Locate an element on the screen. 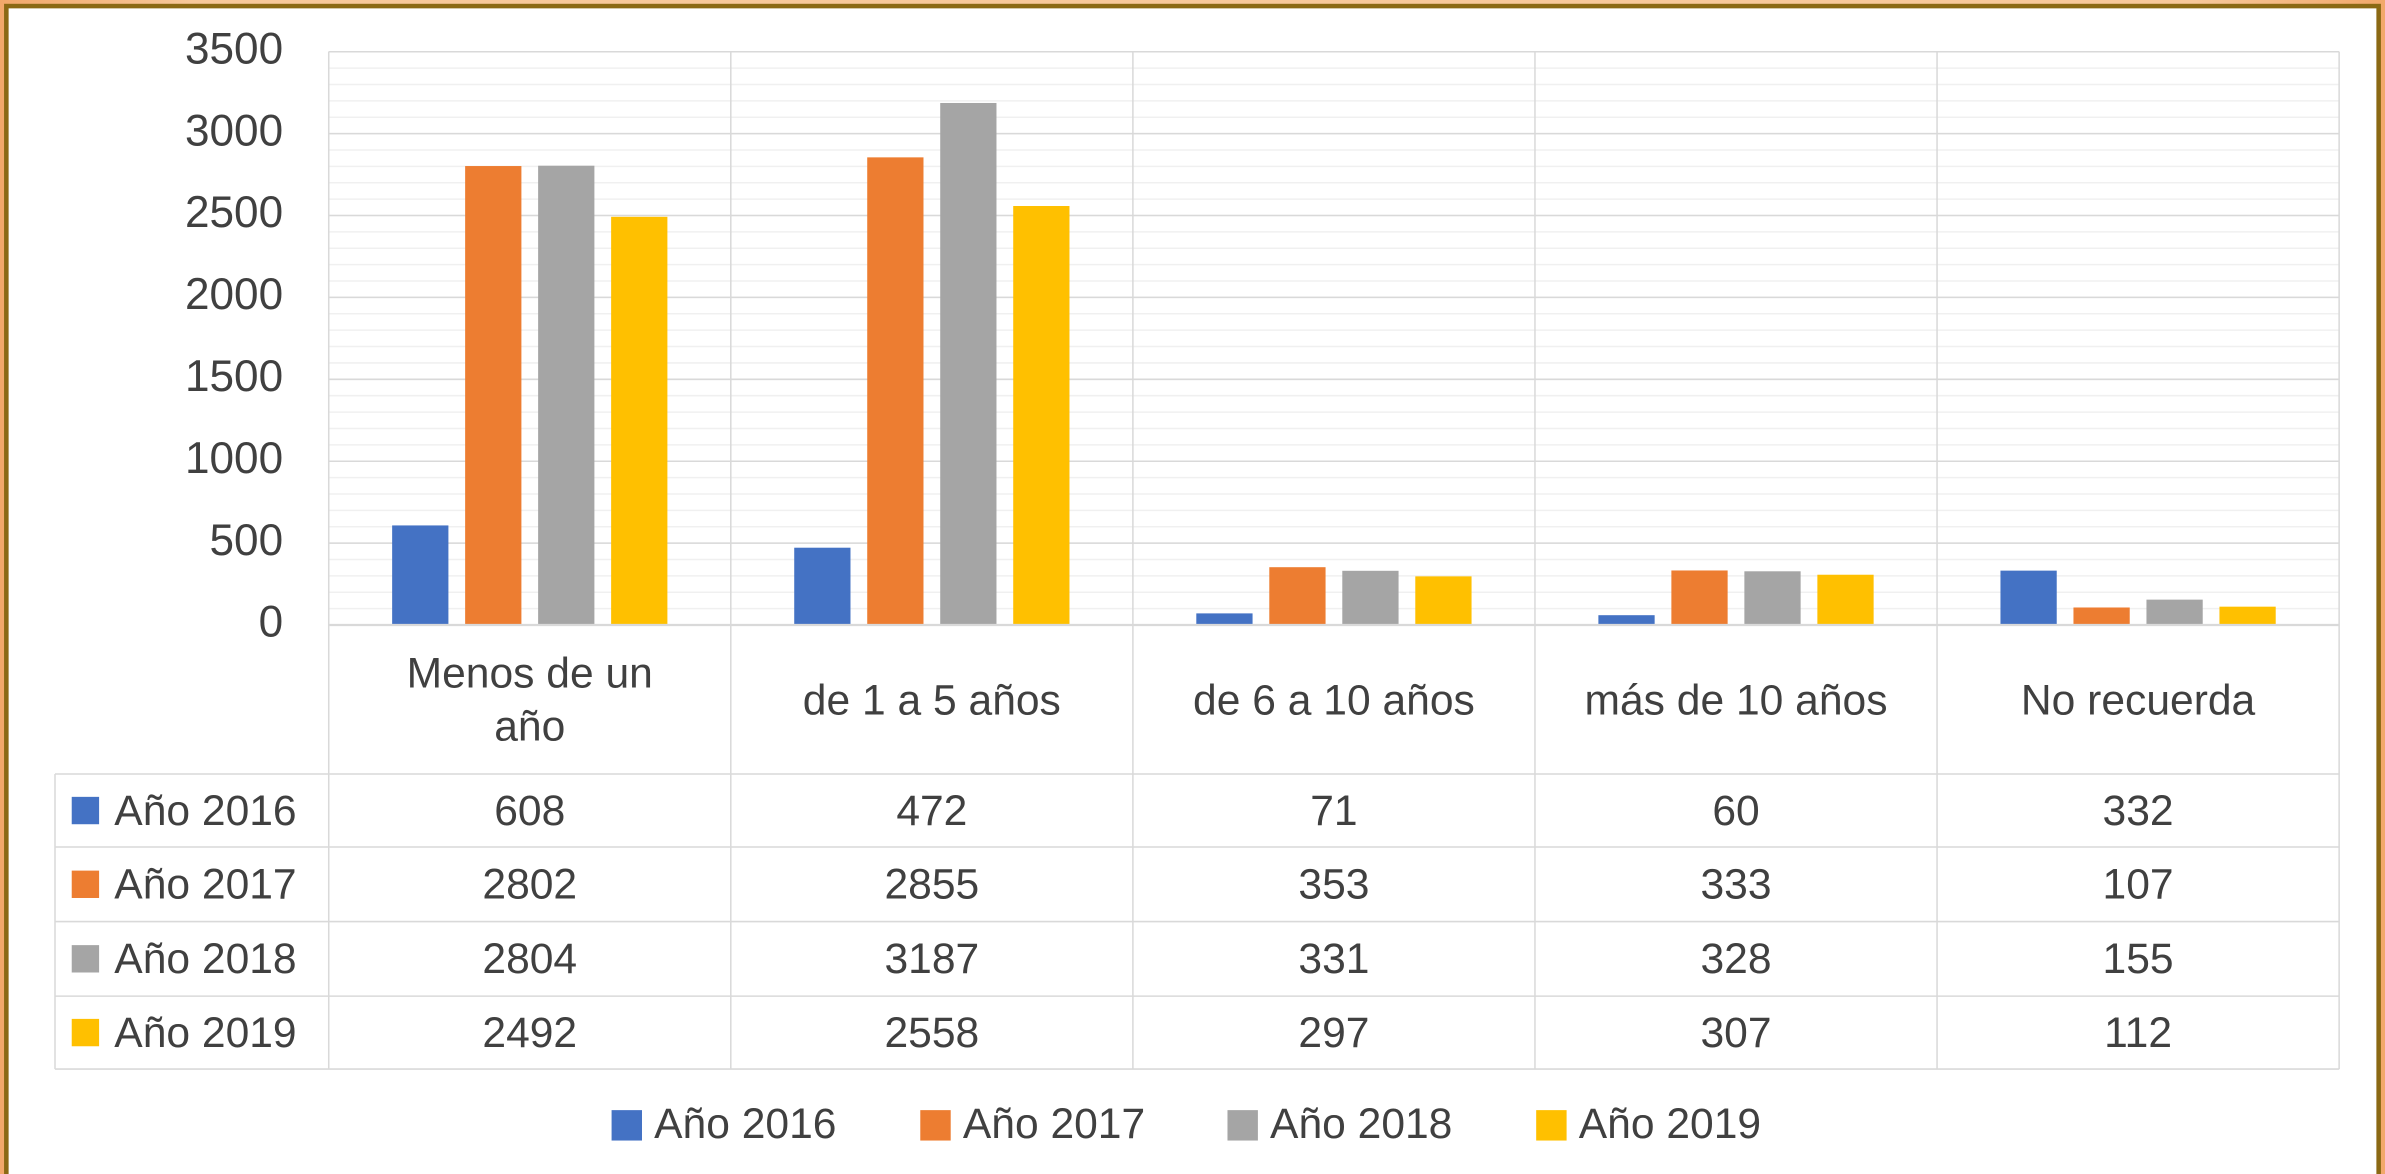  table-value: 472 is located at coordinates (931, 811).